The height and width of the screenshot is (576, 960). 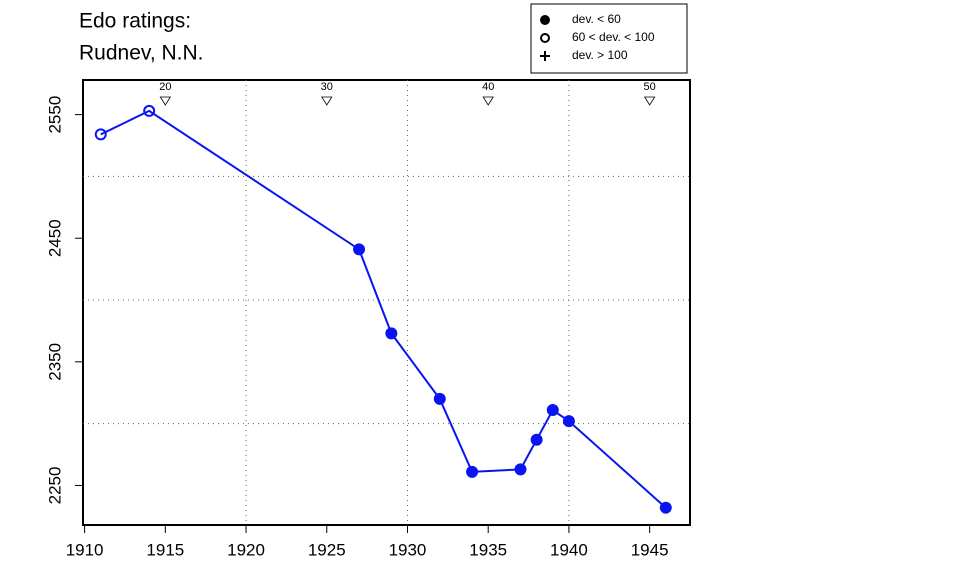 What do you see at coordinates (488, 87) in the screenshot?
I see `age-label: 40` at bounding box center [488, 87].